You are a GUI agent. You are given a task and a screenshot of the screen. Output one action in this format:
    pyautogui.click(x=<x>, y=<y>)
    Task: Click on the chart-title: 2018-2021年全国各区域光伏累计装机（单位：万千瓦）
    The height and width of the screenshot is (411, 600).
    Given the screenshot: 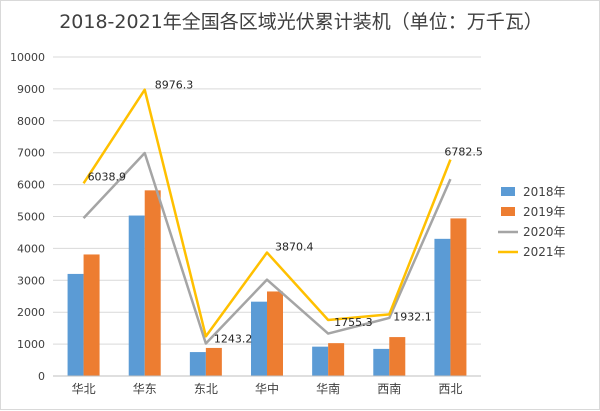 What is the action you would take?
    pyautogui.click(x=301, y=22)
    